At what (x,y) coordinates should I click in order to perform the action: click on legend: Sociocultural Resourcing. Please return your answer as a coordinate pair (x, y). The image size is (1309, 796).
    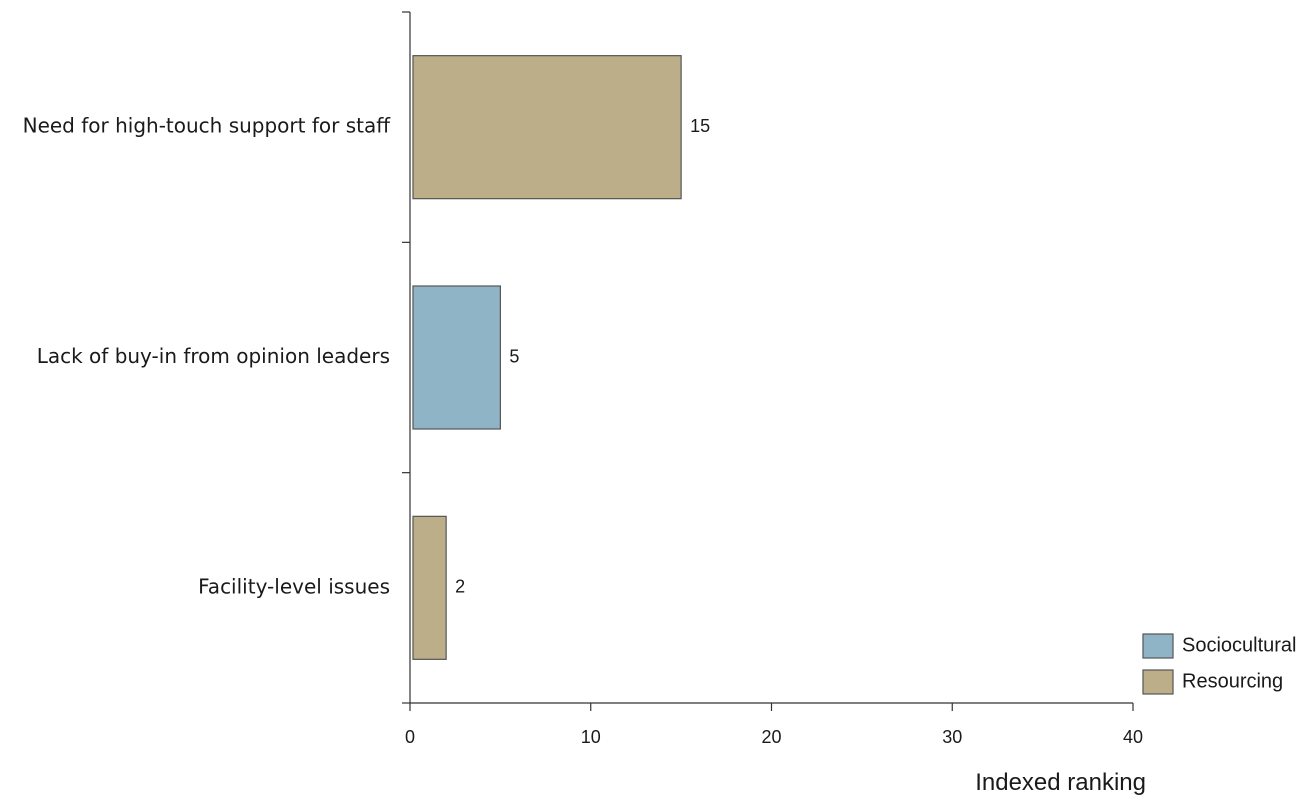
    Looking at the image, I should click on (1219, 664).